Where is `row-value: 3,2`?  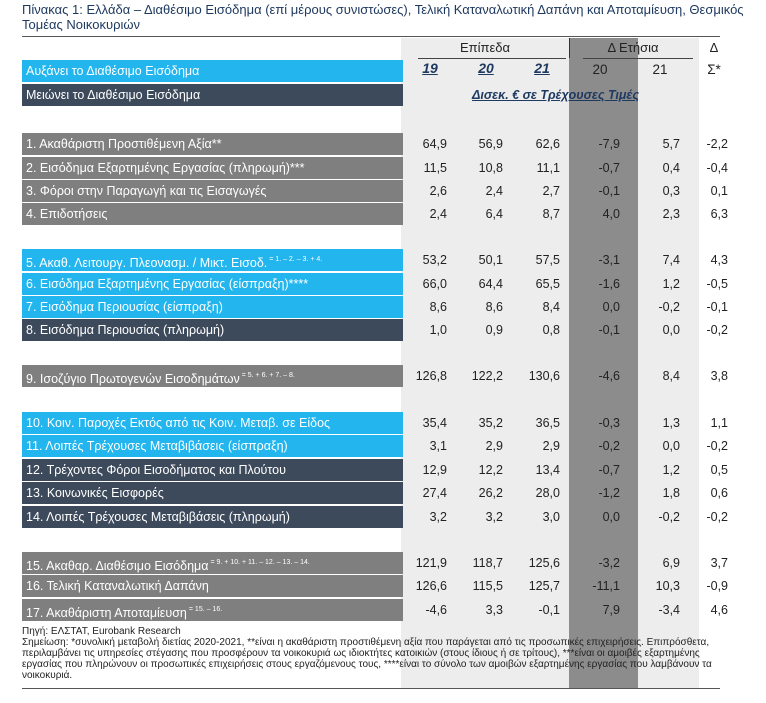 row-value: 3,2 is located at coordinates (438, 517).